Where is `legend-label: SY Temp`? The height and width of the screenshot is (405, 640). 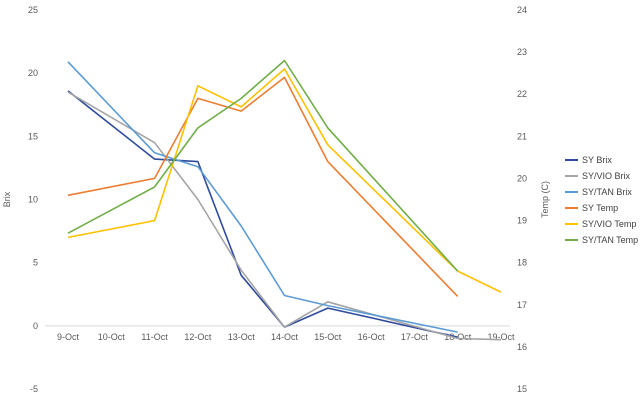 legend-label: SY Temp is located at coordinates (600, 208).